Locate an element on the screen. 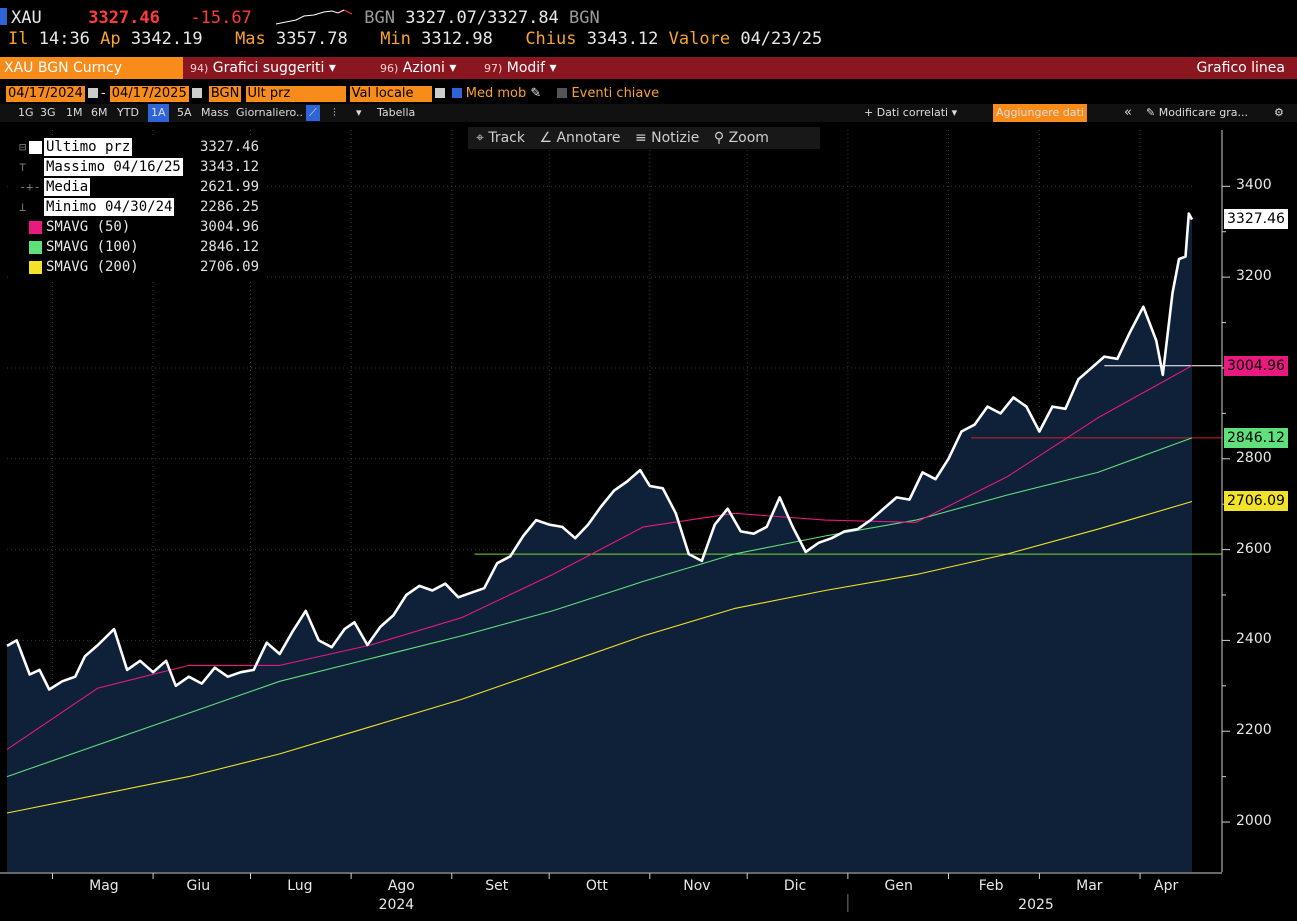  field-selector: Ult prz is located at coordinates (295, 94).